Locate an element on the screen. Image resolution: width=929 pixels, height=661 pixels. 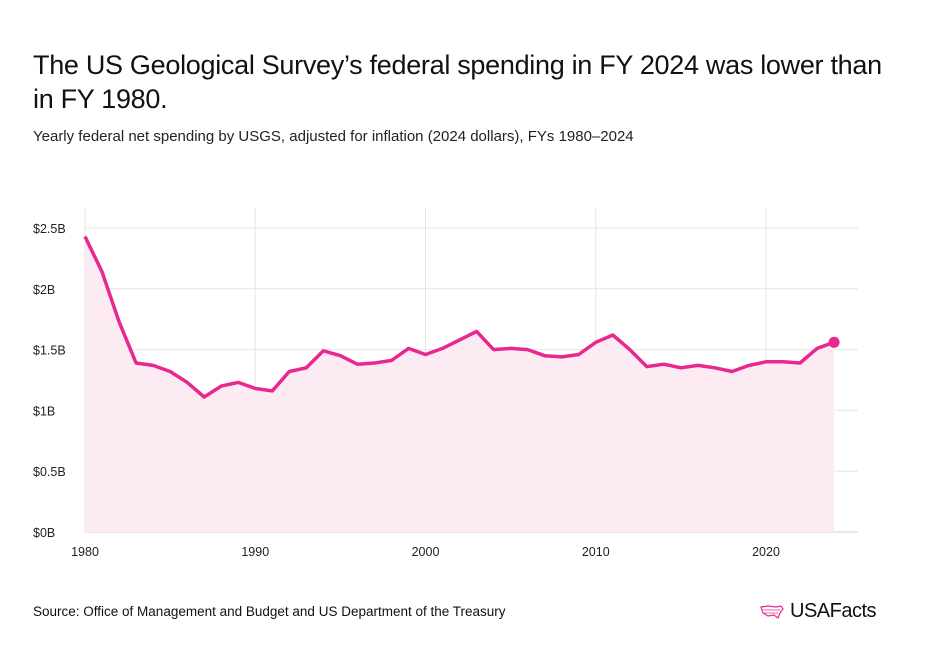
y-tick-label: $1.5B is located at coordinates (49, 351).